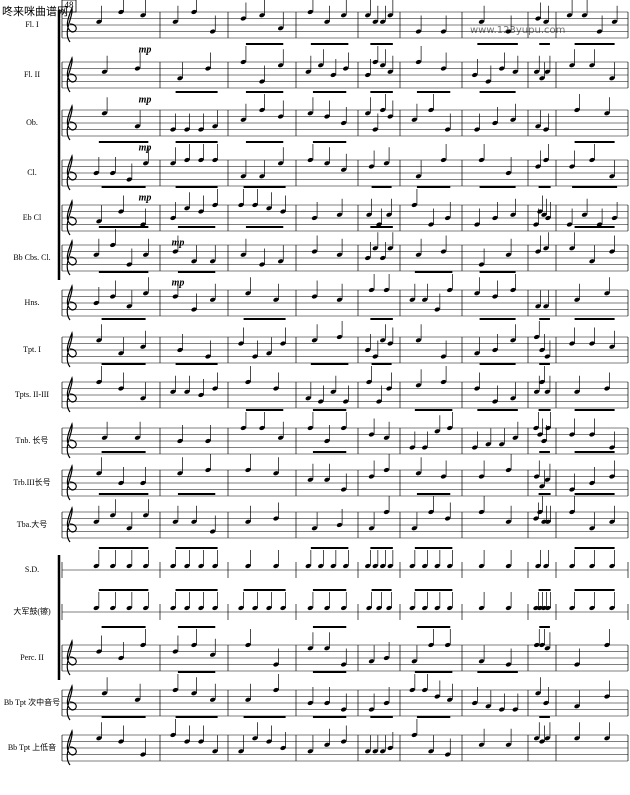 The image size is (630, 795). Describe the element at coordinates (32, 524) in the screenshot. I see `staff-label: Tba.大号` at that location.